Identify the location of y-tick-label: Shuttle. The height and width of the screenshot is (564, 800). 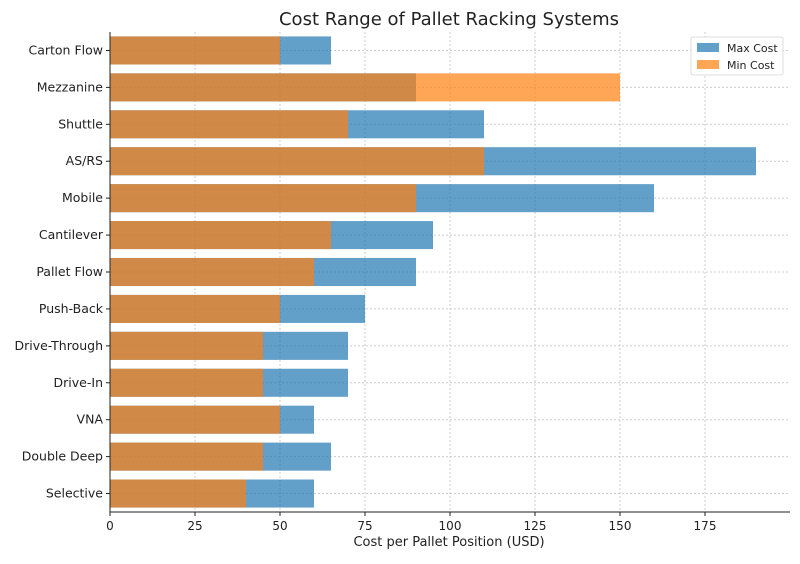
(80, 123).